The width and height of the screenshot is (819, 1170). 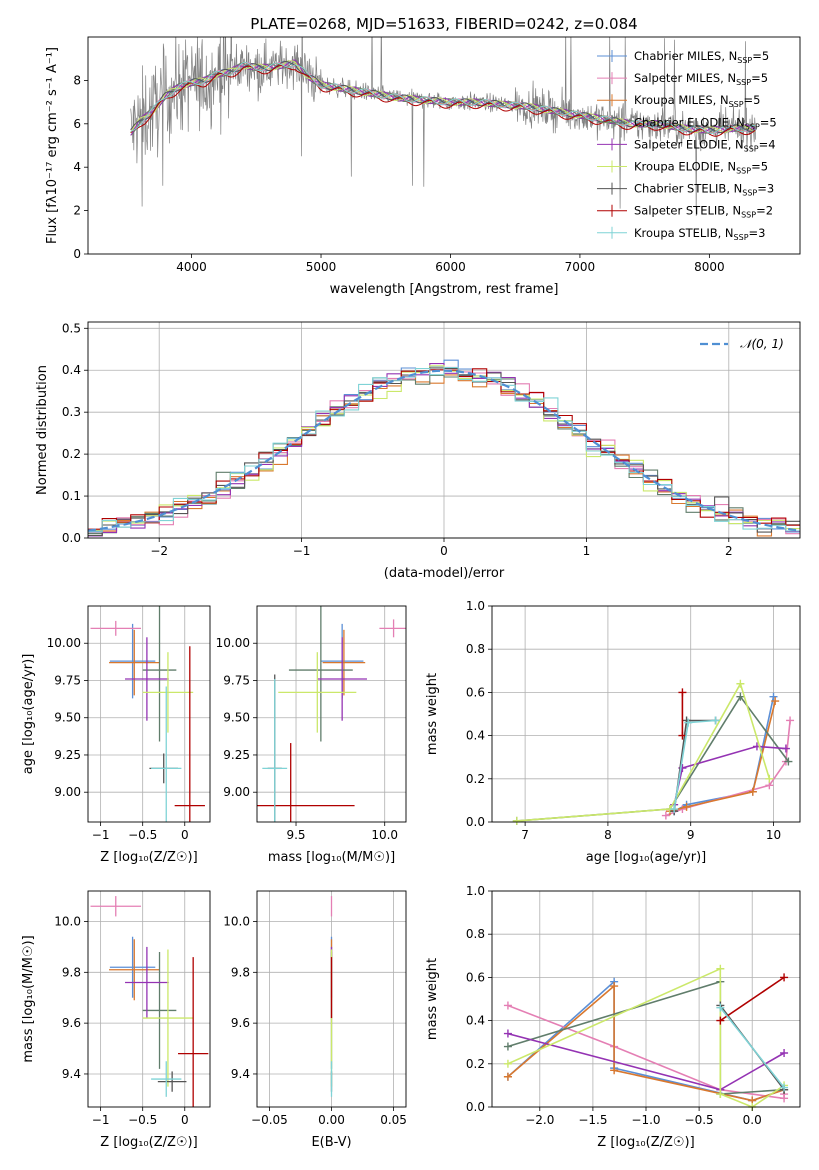 What do you see at coordinates (752, 1048) in the screenshot?
I see `weight-line-kroupa_stelib` at bounding box center [752, 1048].